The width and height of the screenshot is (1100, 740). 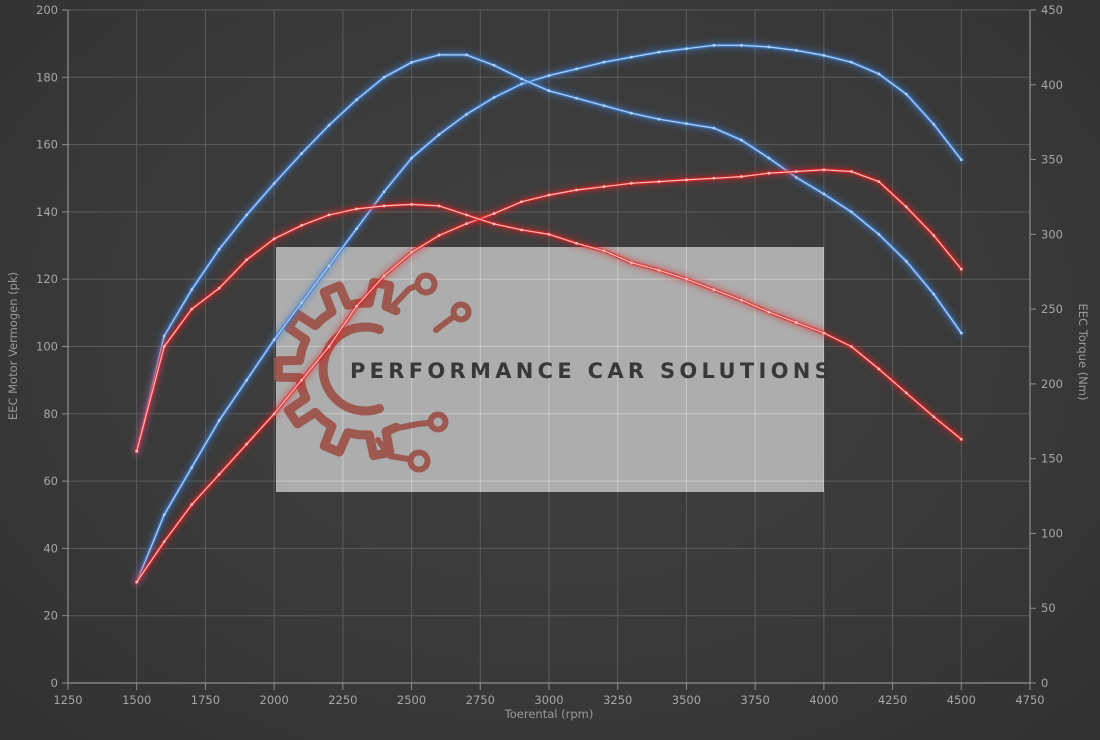 I want to click on y-right-tick-label: 250, so click(x=1052, y=309).